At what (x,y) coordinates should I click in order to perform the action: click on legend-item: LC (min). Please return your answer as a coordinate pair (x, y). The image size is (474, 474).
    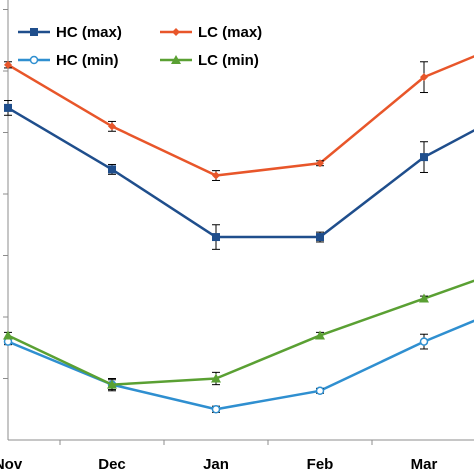
    Looking at the image, I should click on (209, 60).